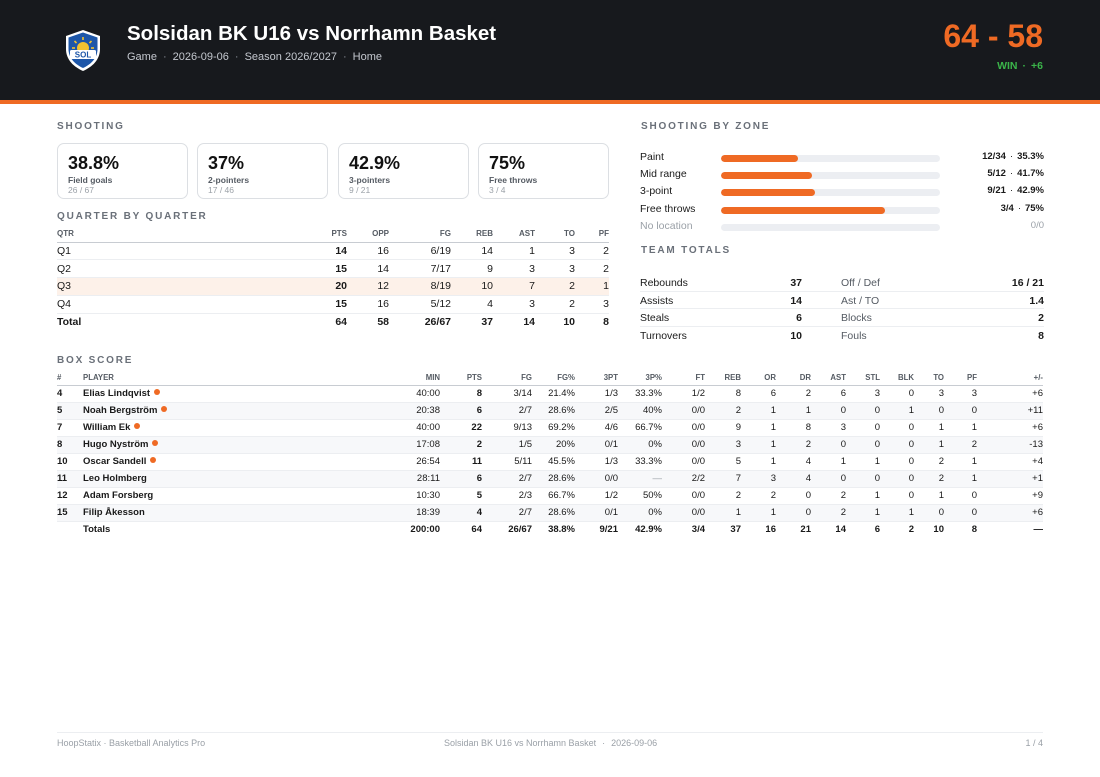  Describe the element at coordinates (723, 462) in the screenshot. I see `stat-cell: 5` at that location.